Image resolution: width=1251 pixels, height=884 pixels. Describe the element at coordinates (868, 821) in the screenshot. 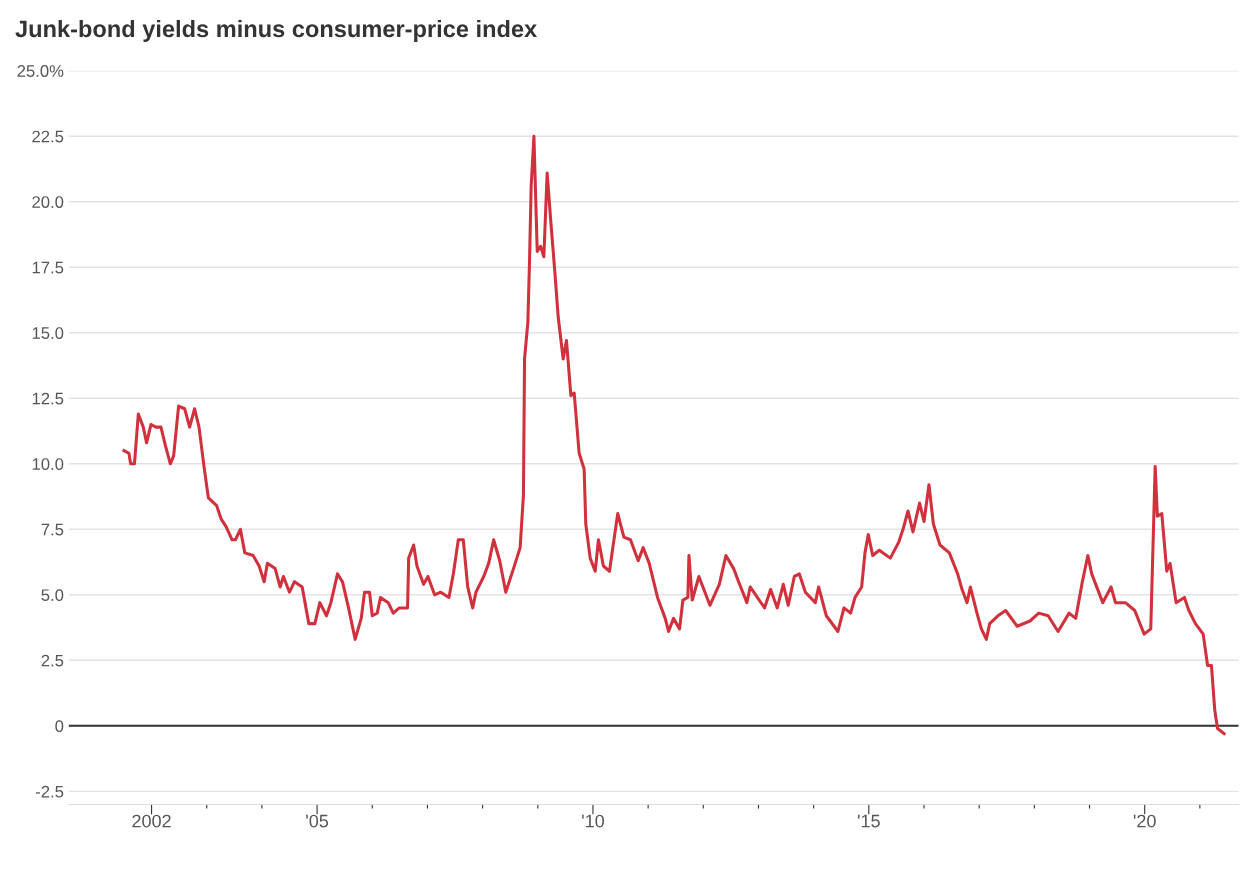

I see `x-tick-label: '15` at that location.